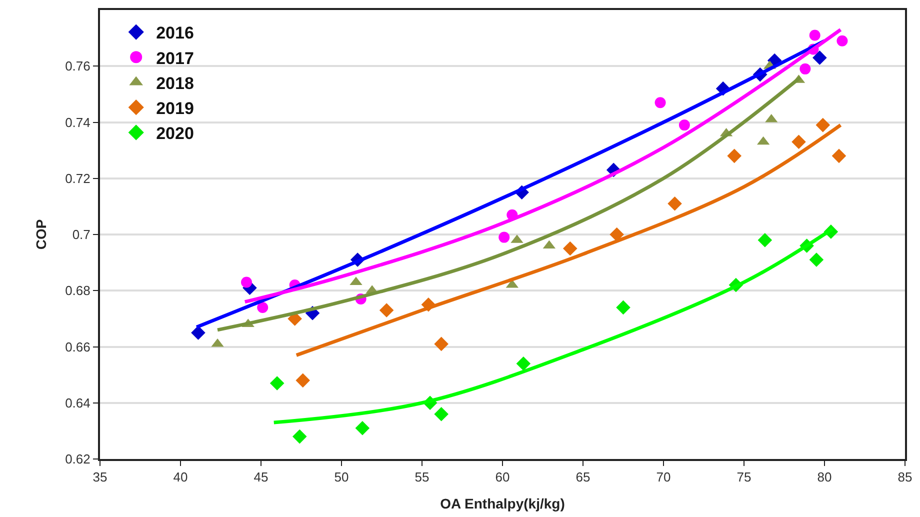 This screenshot has height=517, width=920. What do you see at coordinates (175, 83) in the screenshot?
I see `legend-label: 2018` at bounding box center [175, 83].